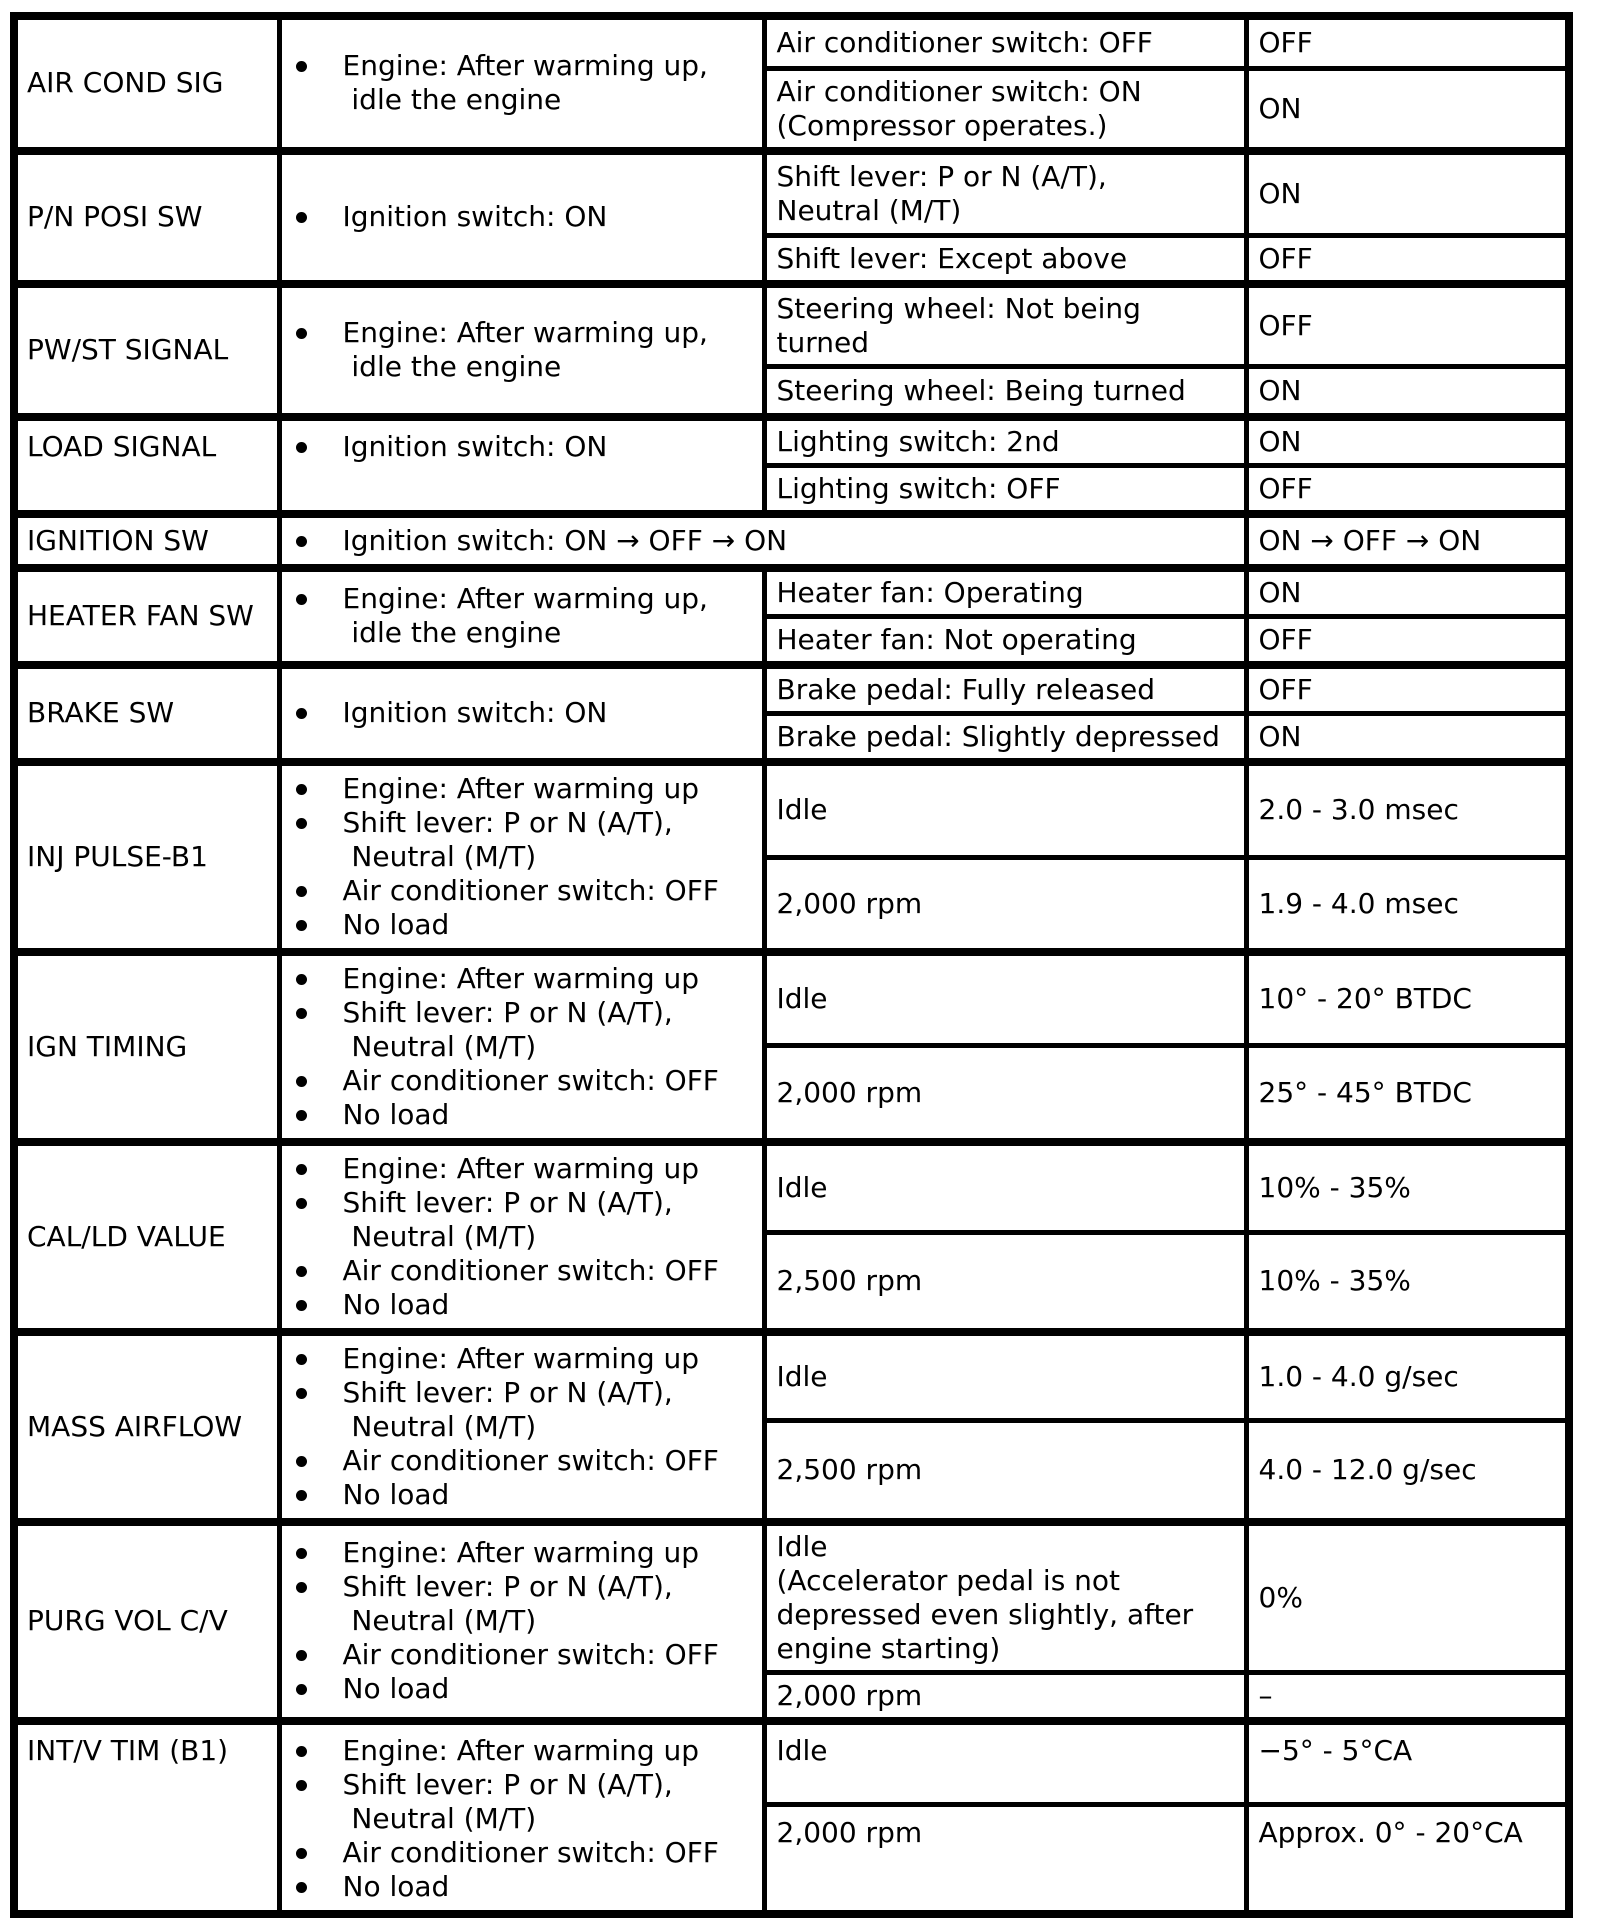  What do you see at coordinates (146, 1425) in the screenshot?
I see `monitor-item-cell: MASS AIRFLOW` at bounding box center [146, 1425].